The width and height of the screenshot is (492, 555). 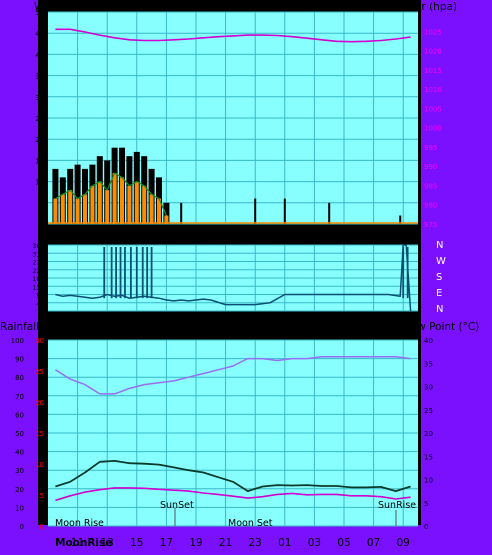 What do you see at coordinates (413, 7) in the screenshot?
I see `barometer-axis-label: Barometer (hpa)` at bounding box center [413, 7].